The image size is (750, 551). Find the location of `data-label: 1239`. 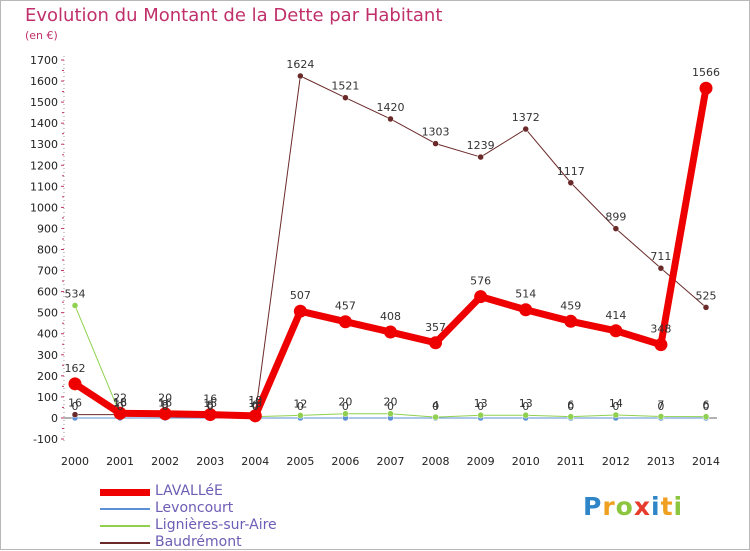

data-label: 1239 is located at coordinates (481, 145).